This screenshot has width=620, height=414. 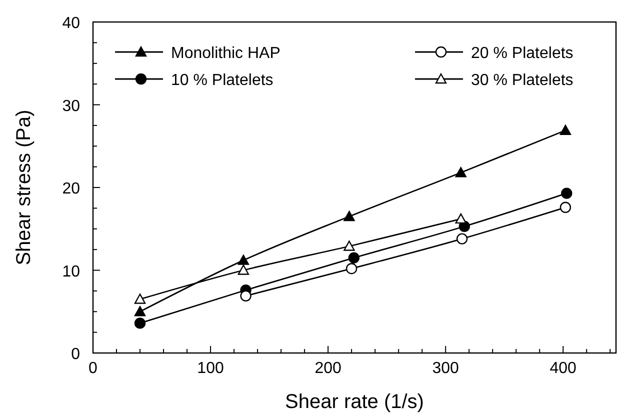 What do you see at coordinates (75, 354) in the screenshot?
I see `y-tick-label: 0` at bounding box center [75, 354].